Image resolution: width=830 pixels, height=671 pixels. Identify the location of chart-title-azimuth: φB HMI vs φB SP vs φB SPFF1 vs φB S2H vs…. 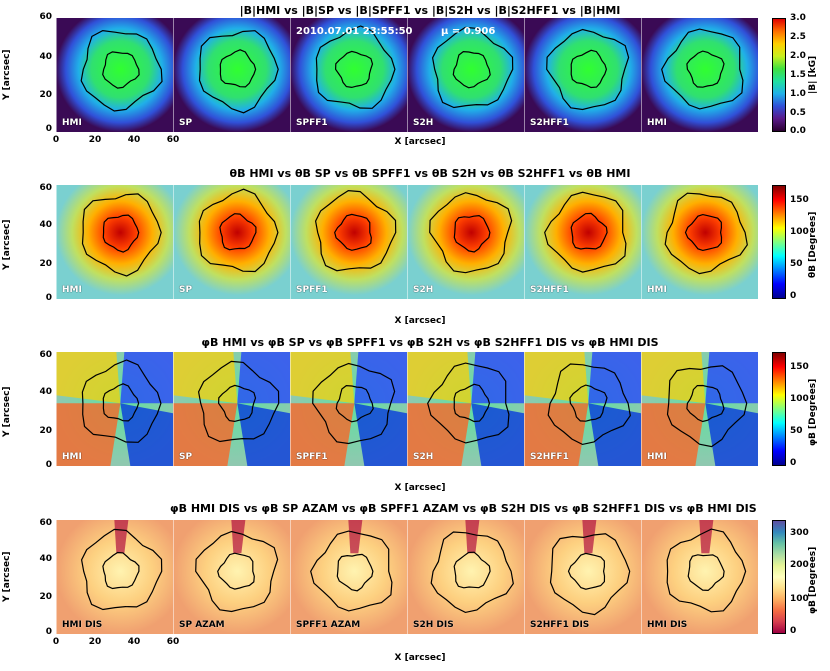
(430, 342).